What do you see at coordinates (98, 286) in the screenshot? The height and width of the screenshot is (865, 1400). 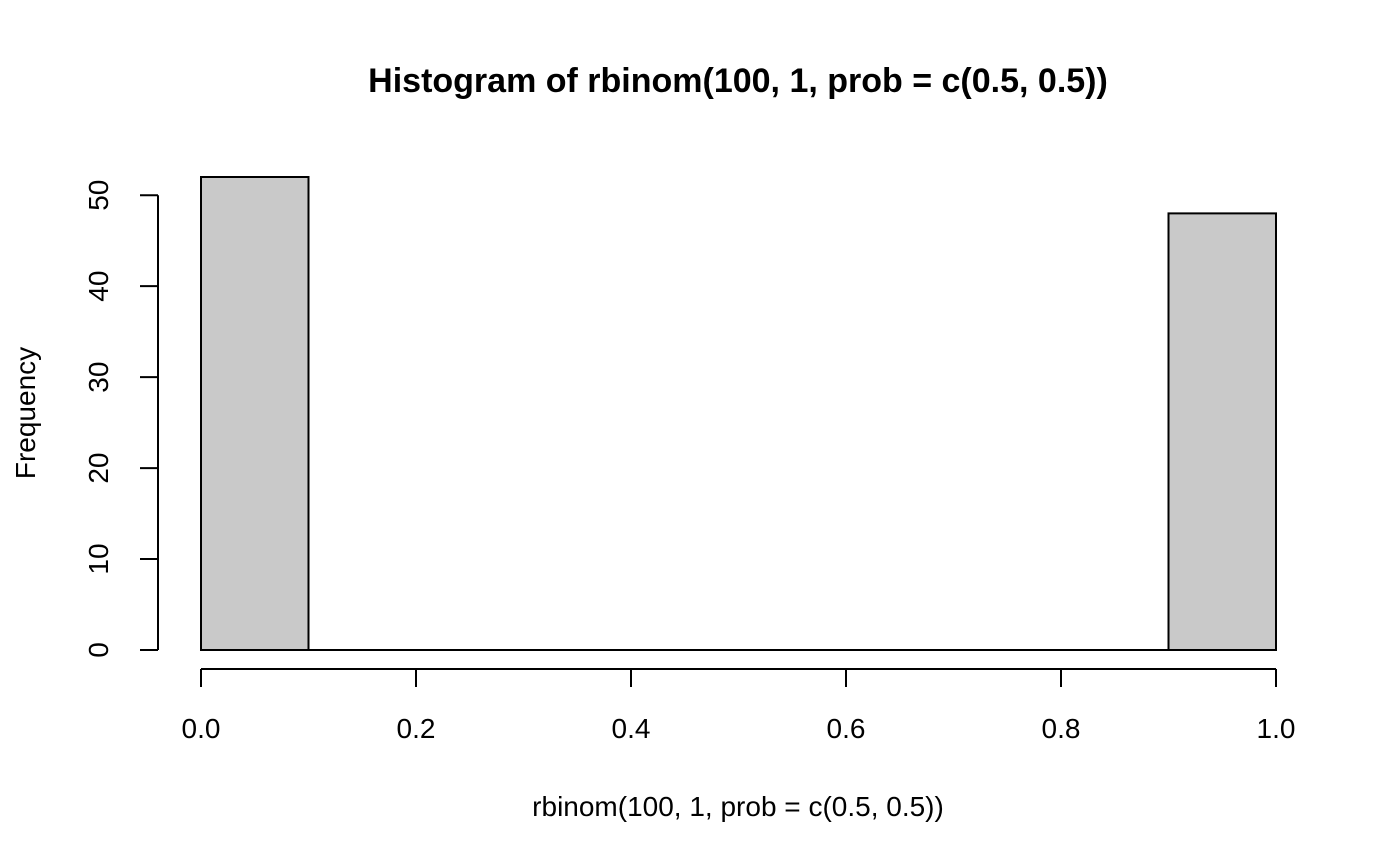 I see `y-tick-label-4: 40` at bounding box center [98, 286].